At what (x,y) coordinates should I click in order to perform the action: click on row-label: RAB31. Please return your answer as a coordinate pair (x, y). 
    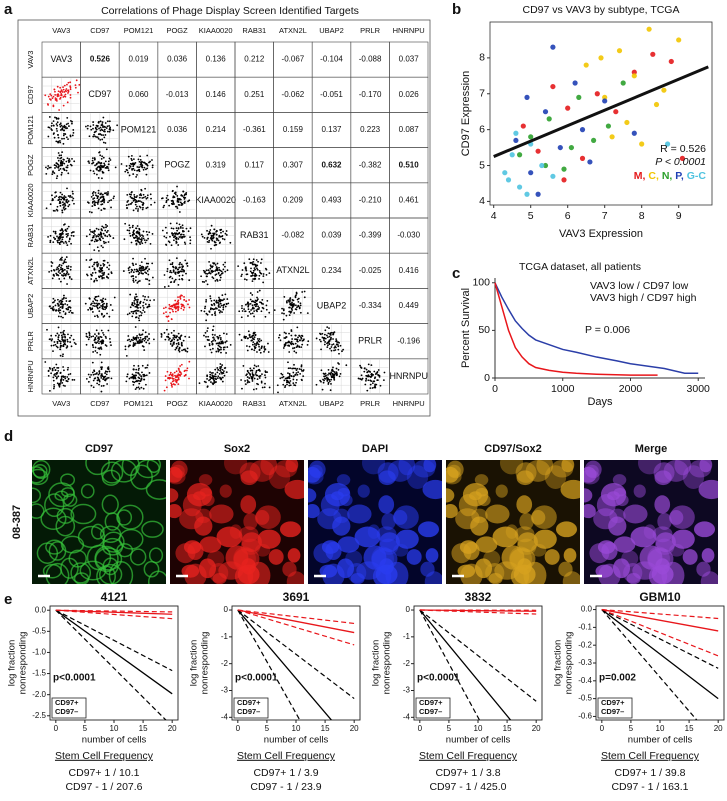
    Looking at the image, I should click on (30, 236).